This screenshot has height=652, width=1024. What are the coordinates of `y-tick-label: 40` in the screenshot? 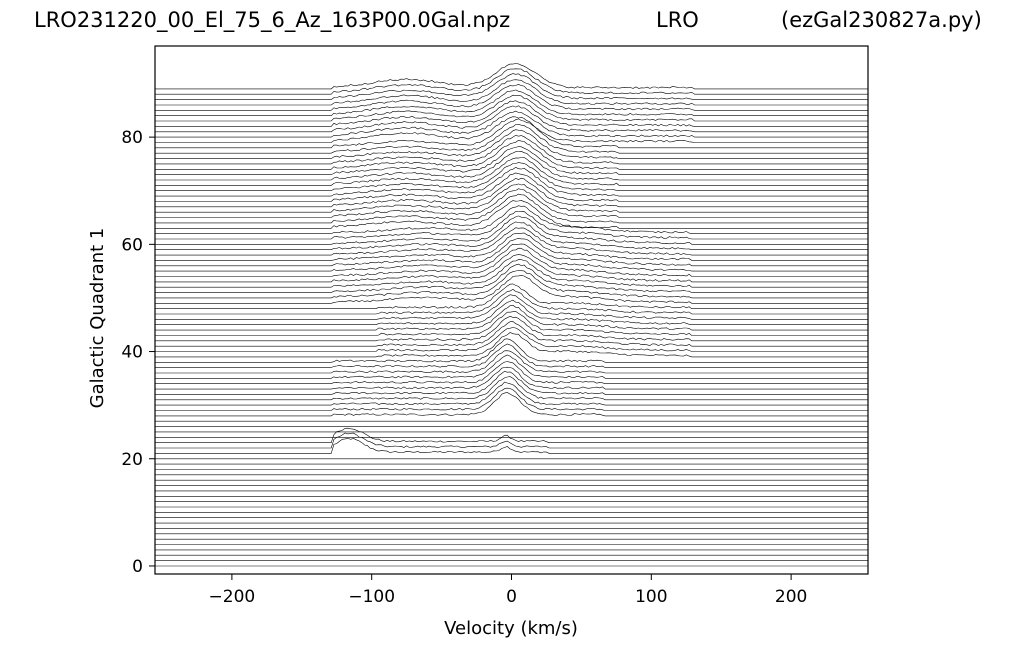 It's located at (132, 353).